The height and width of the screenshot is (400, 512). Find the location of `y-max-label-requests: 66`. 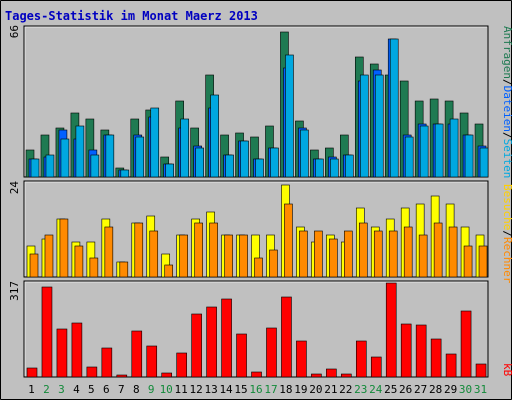

y-max-label-requests: 66 is located at coordinates (14, 31).